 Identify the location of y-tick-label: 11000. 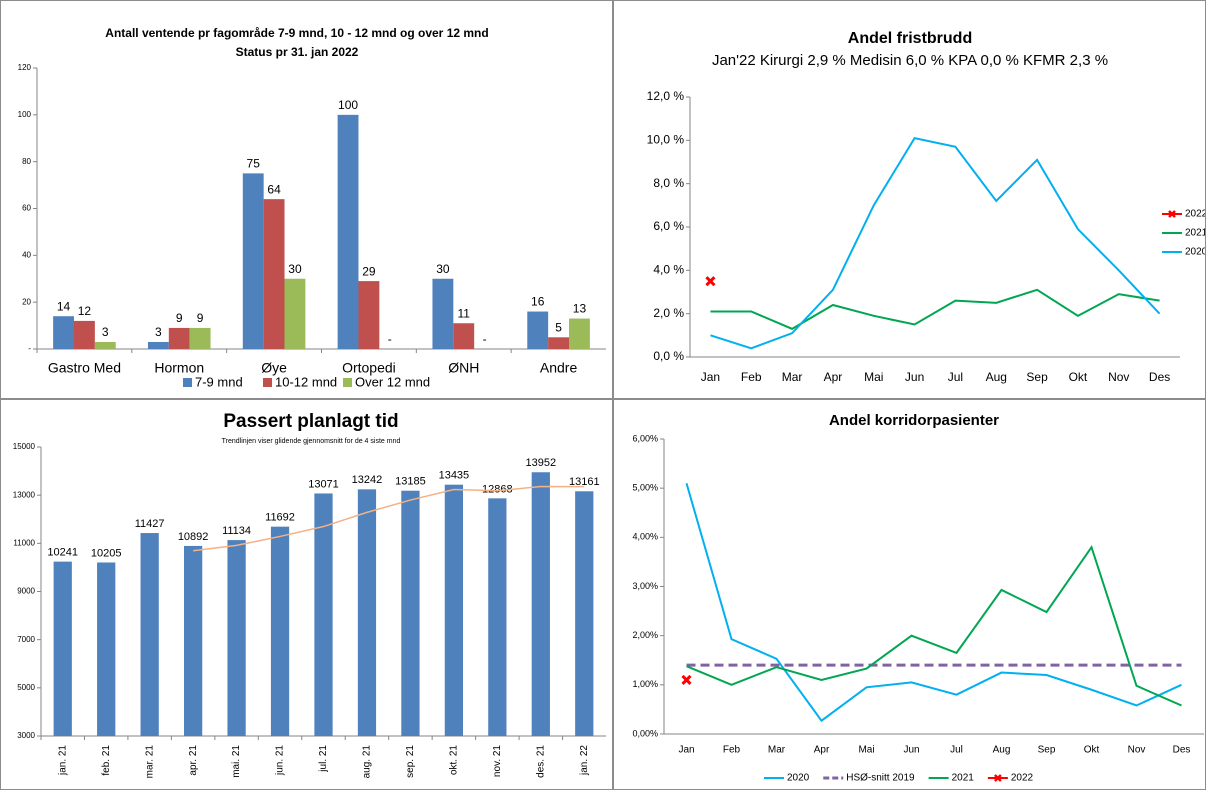
(24, 542).